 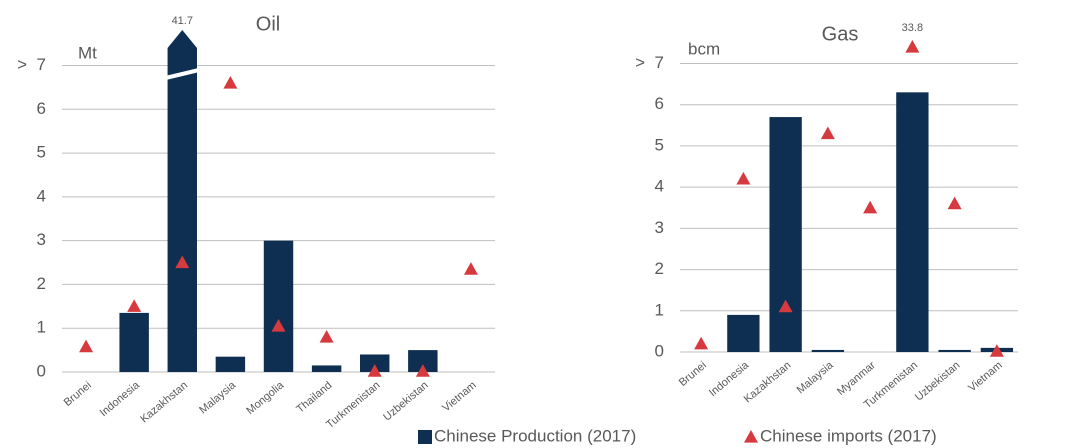 I want to click on x-tick-label: Mongolia, so click(x=265, y=398).